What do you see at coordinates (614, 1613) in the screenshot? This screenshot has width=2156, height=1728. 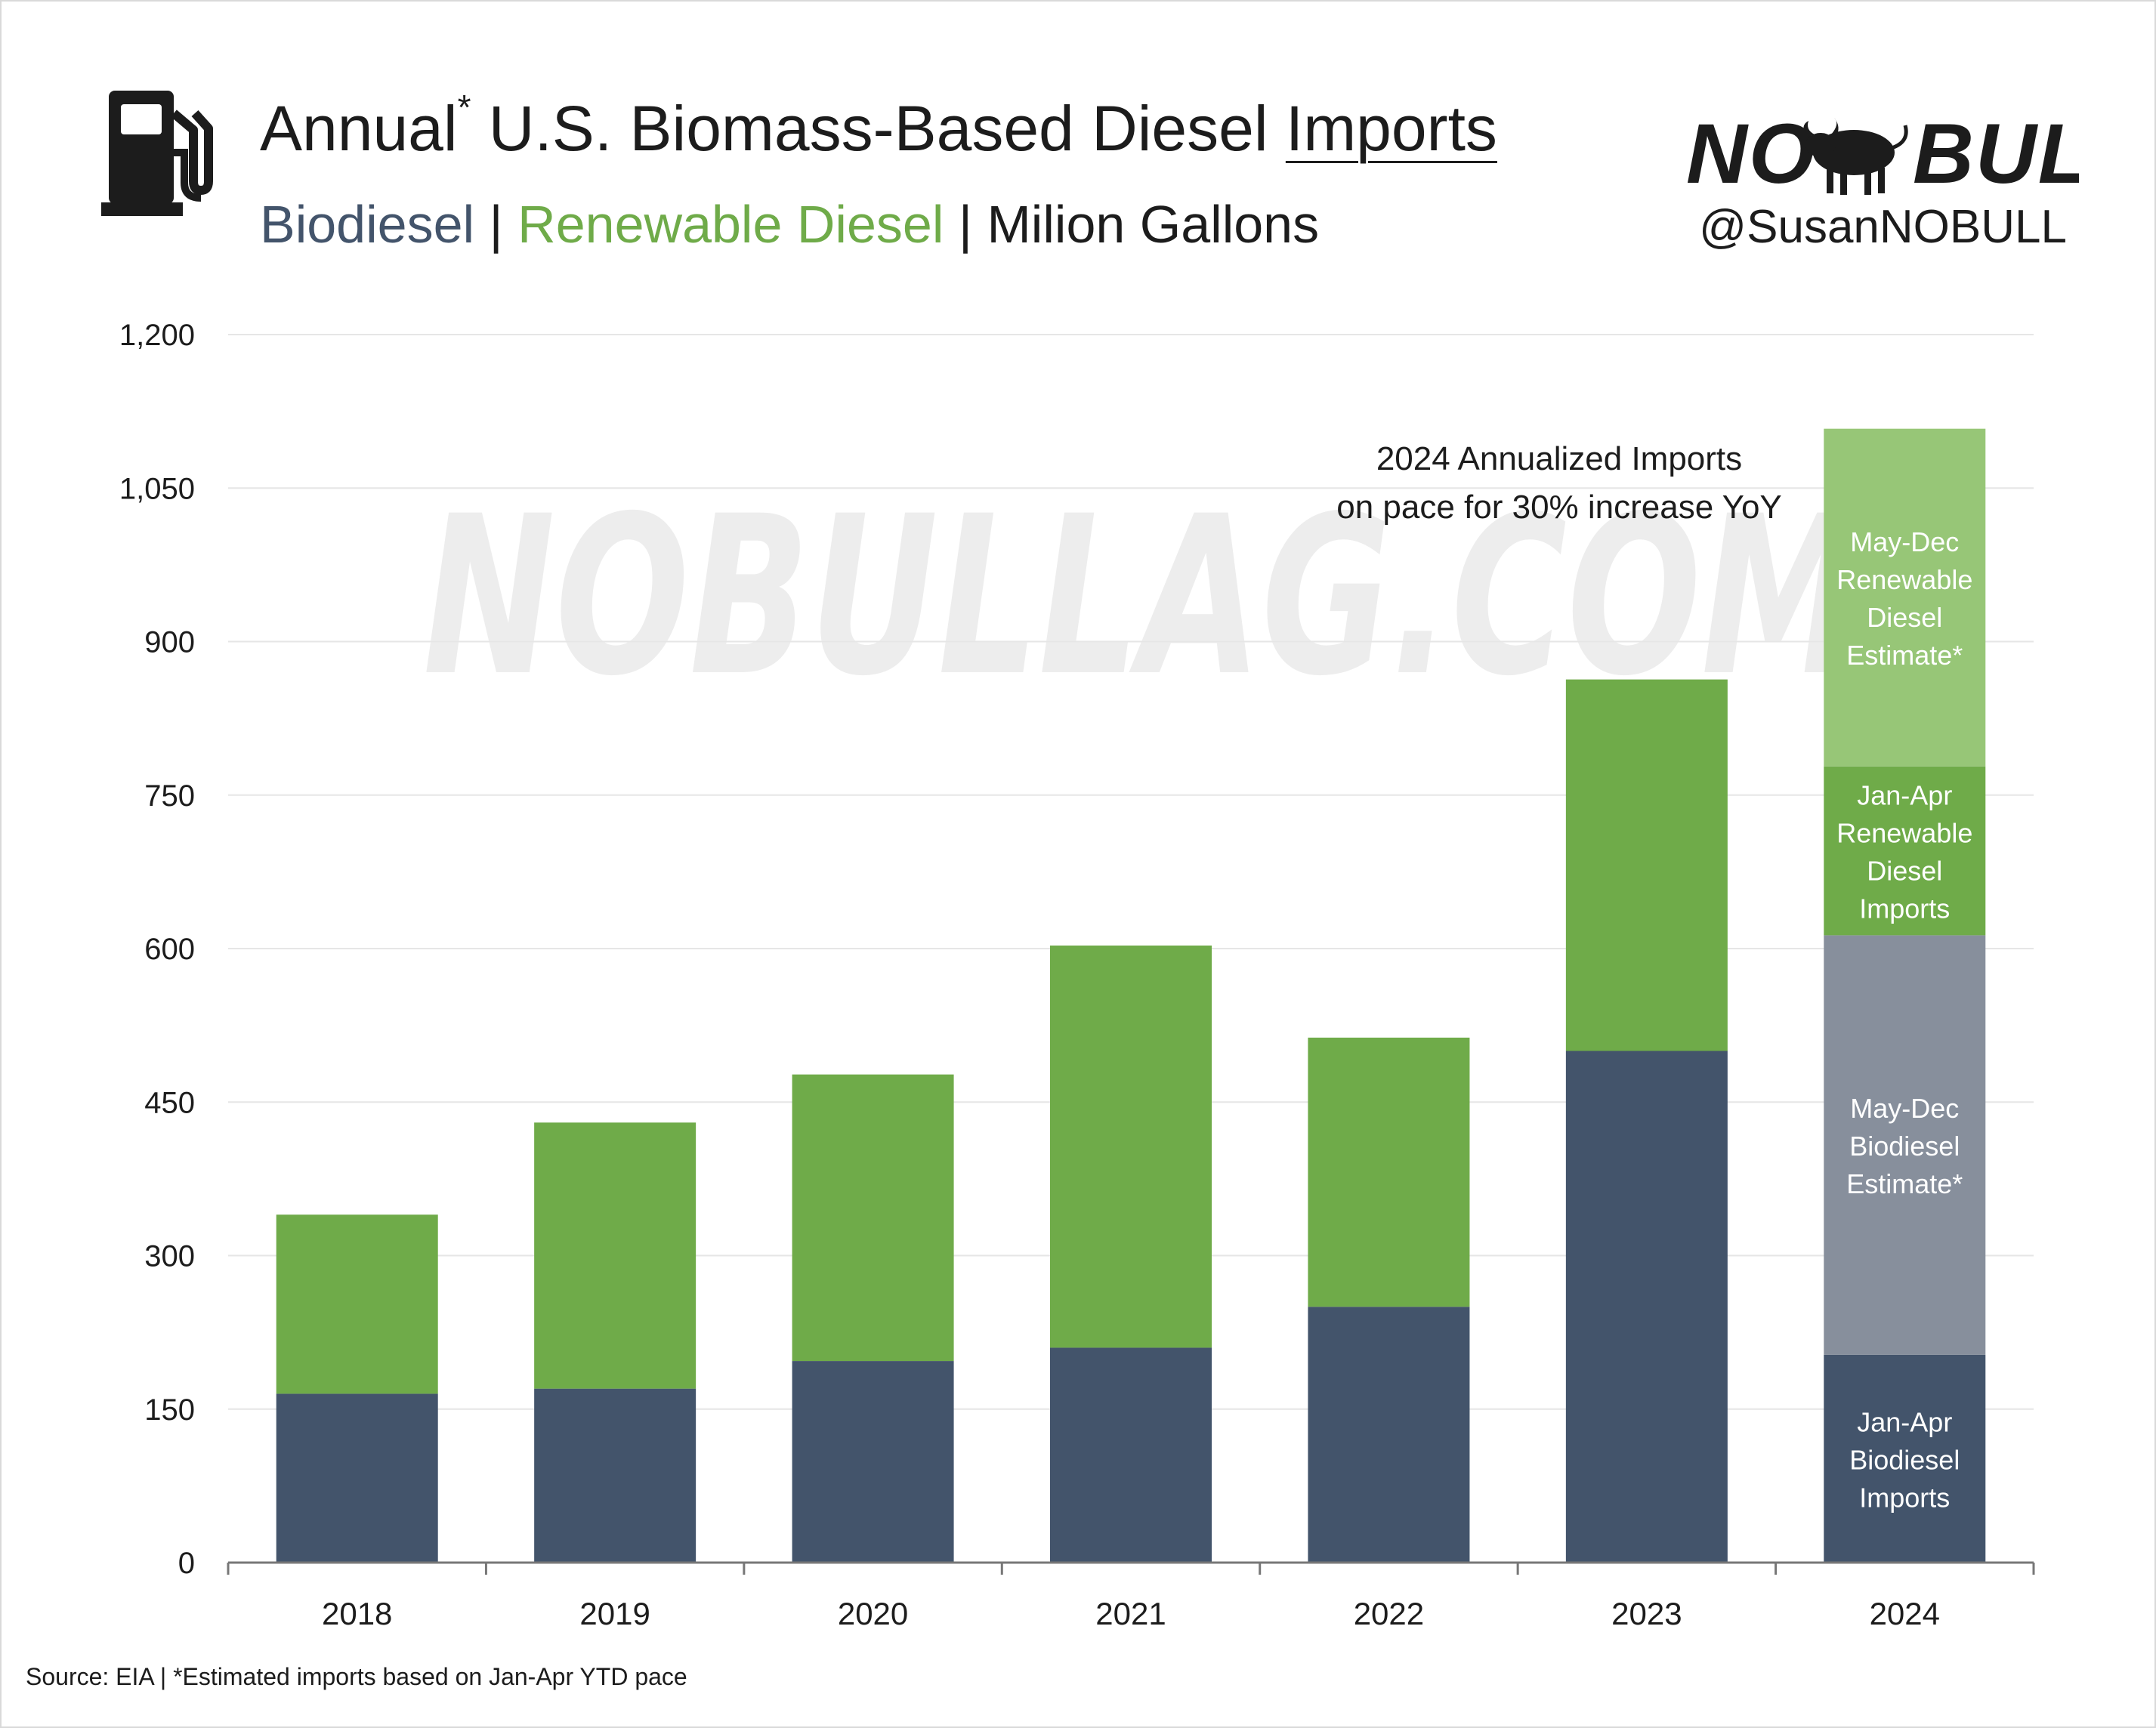 I see `x-tick-label: 2019` at bounding box center [614, 1613].